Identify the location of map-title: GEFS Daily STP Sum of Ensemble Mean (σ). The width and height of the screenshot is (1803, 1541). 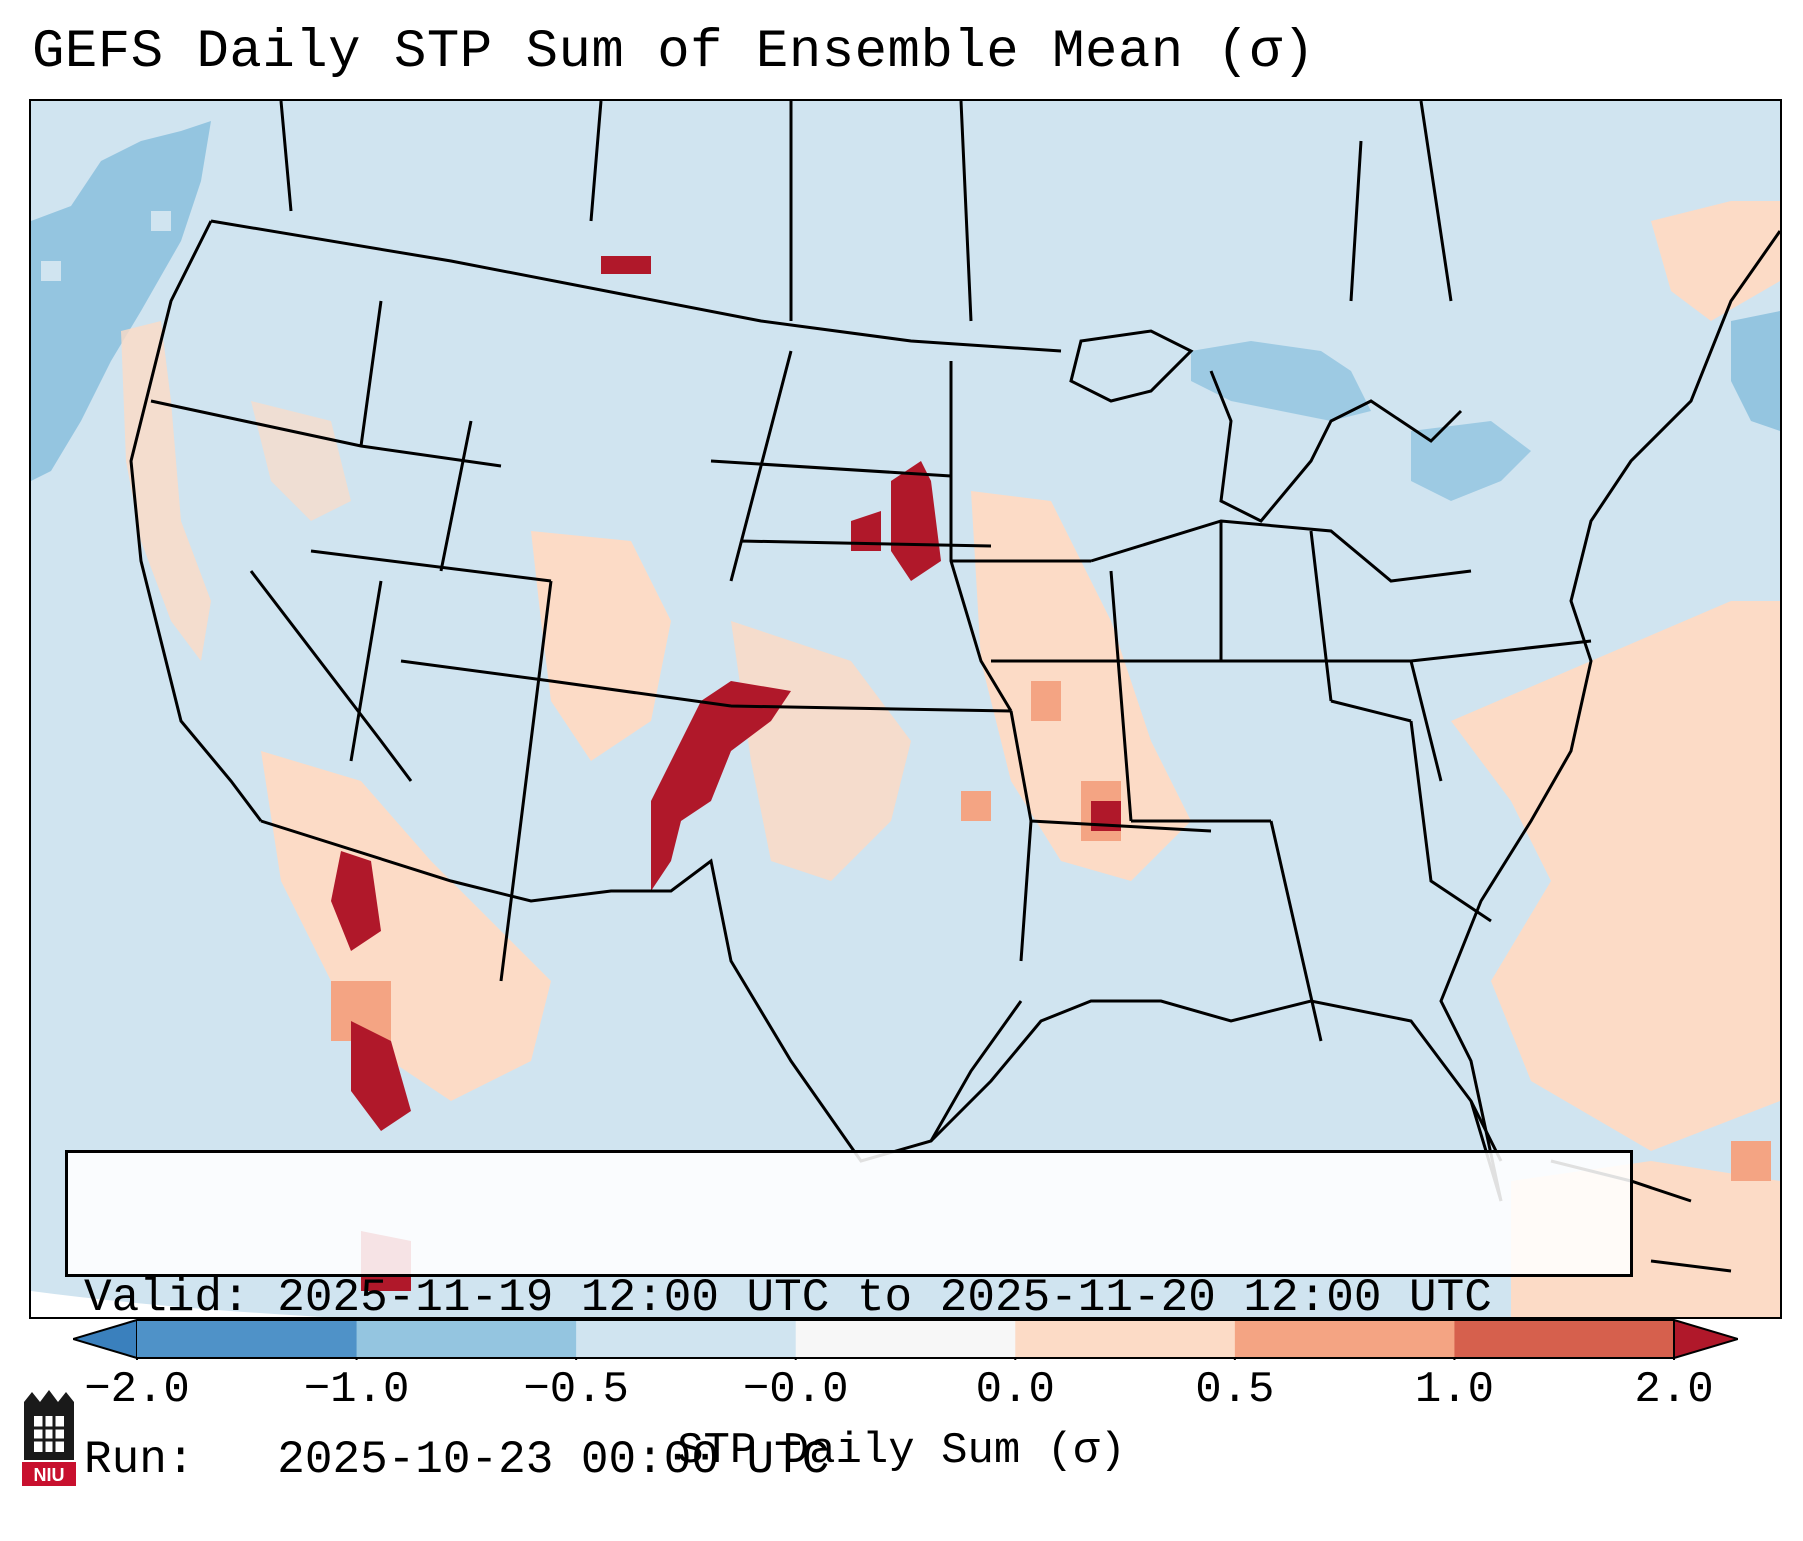
(674, 52).